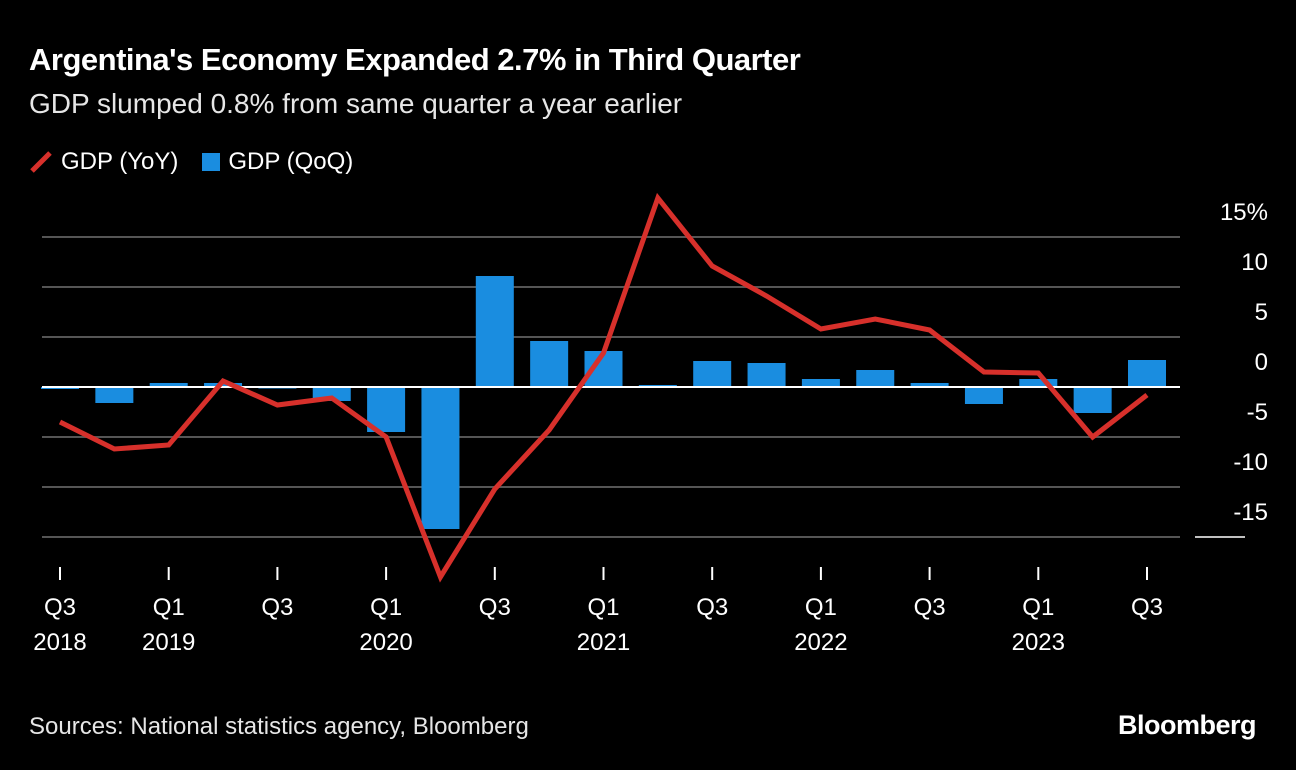 This screenshot has height=770, width=1296. I want to click on x-tick-year: 2023, so click(1038, 642).